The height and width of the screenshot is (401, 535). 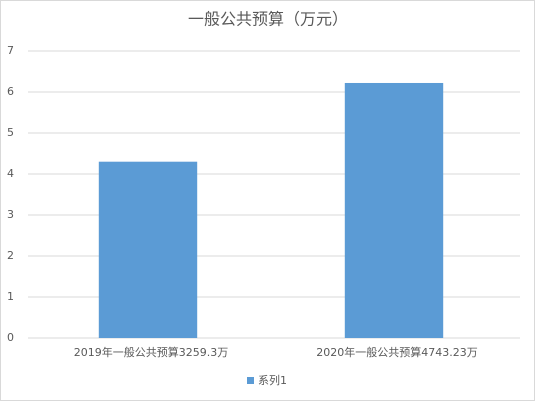 I want to click on y-tick-label: 1, so click(x=10, y=296).